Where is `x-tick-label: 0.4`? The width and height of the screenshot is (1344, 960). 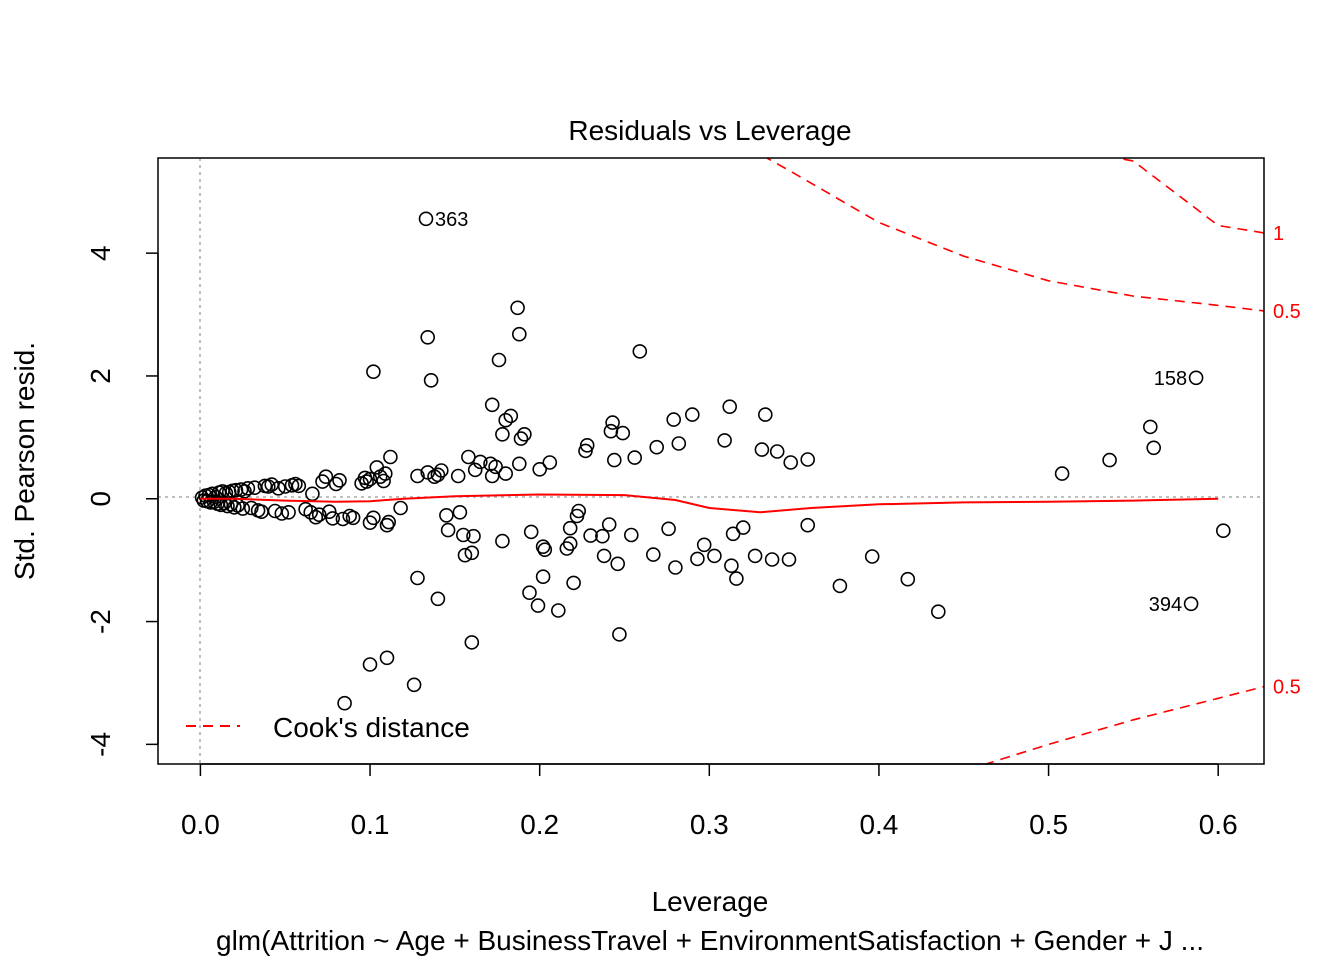
x-tick-label: 0.4 is located at coordinates (878, 824).